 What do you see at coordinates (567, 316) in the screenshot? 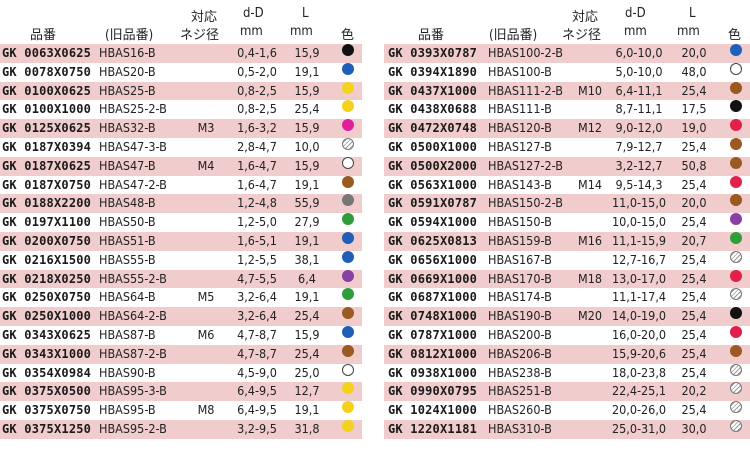
I see `table-row: GK 0748X1000 HBAS190-B M20 14,0-19,0 25,4` at bounding box center [567, 316].